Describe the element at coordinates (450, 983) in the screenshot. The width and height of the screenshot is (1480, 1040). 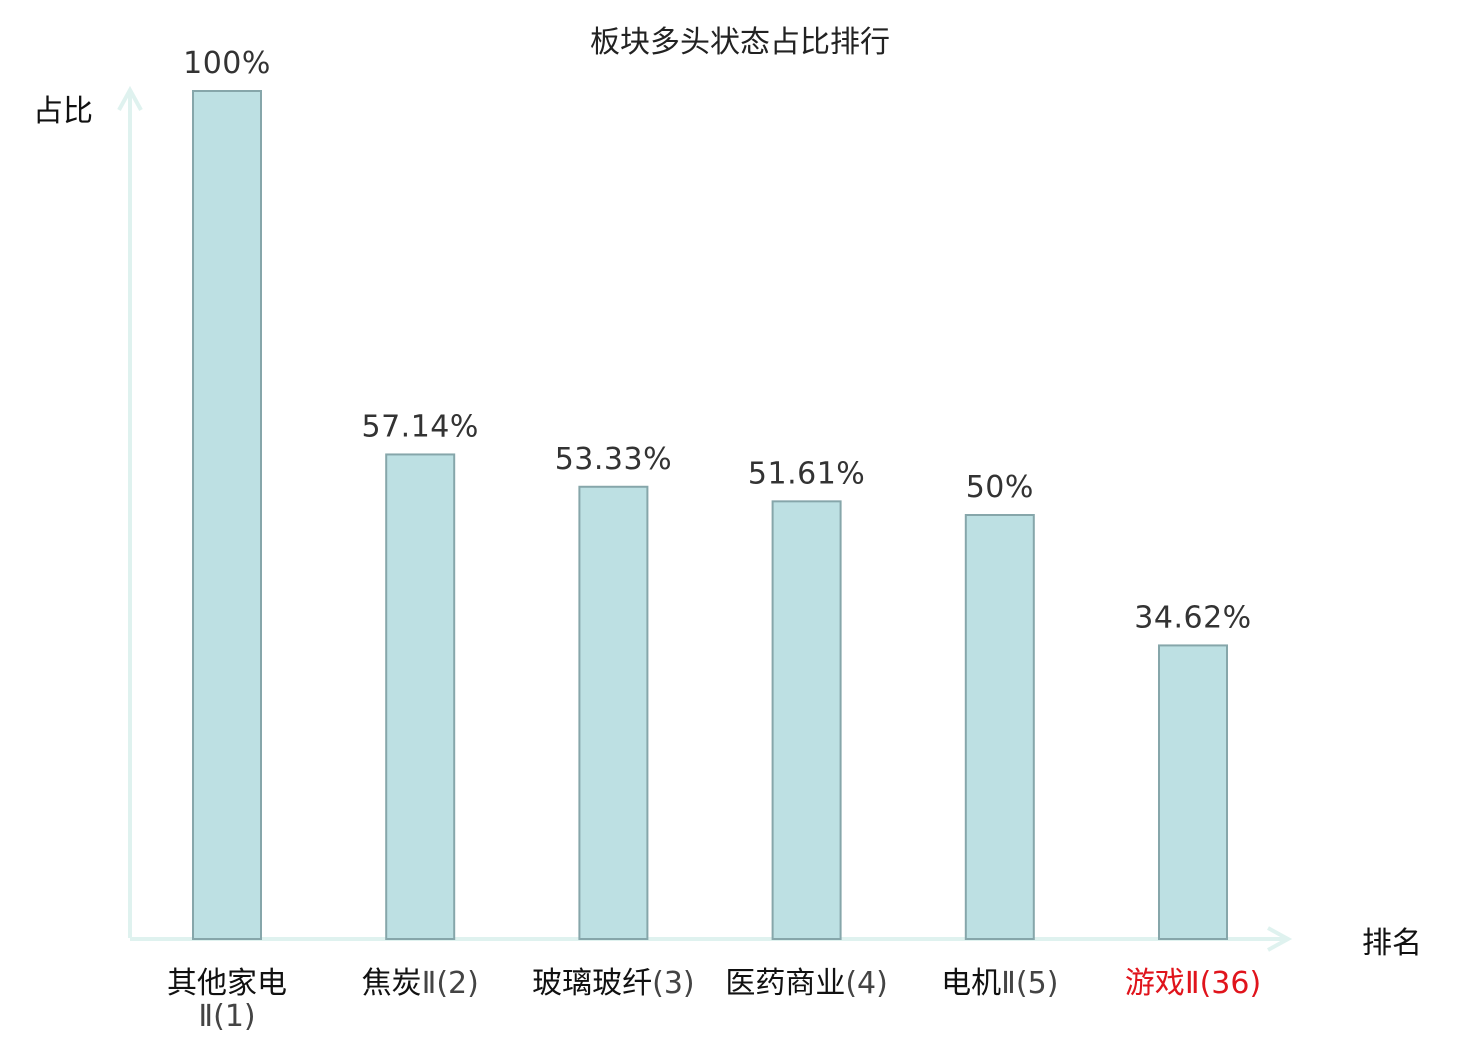
I see `x-tick-label-rank: Ⅱ(2)` at that location.